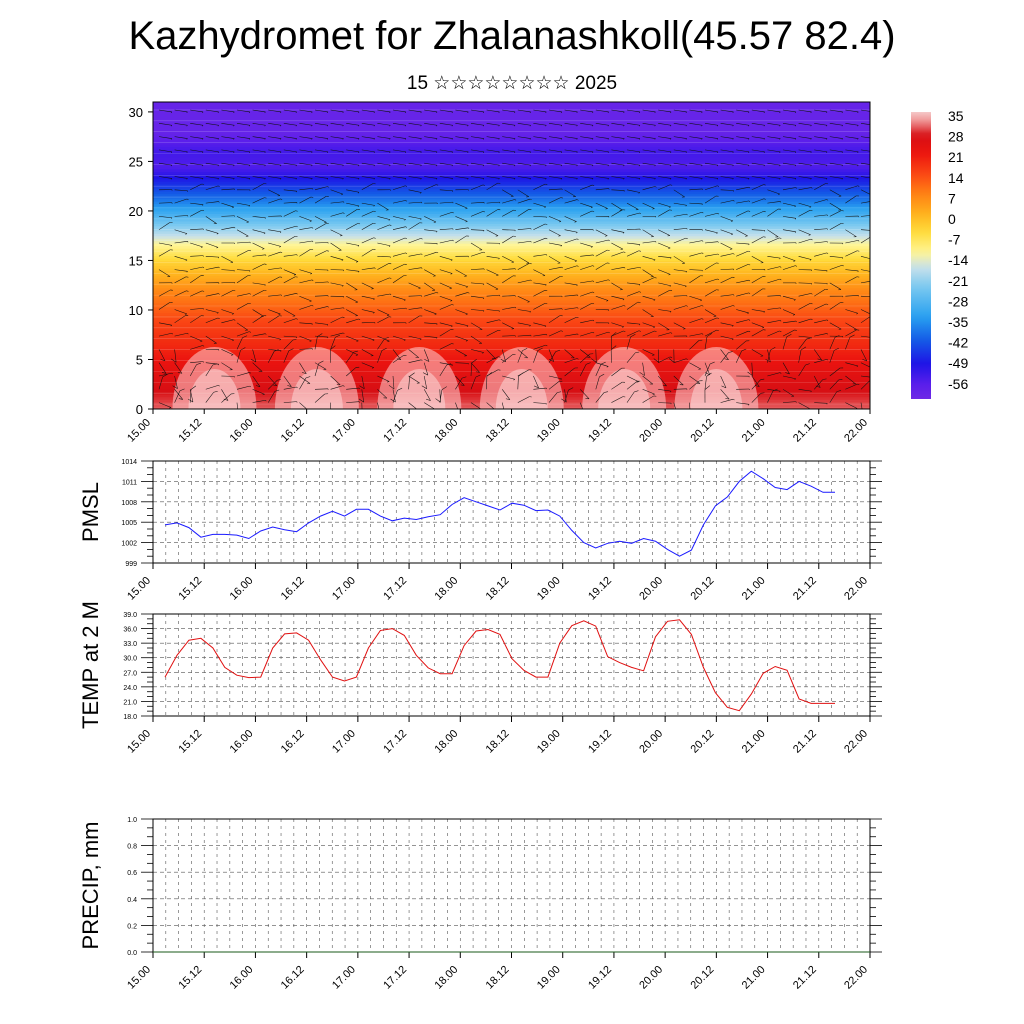 Image resolution: width=1024 pixels, height=1024 pixels. What do you see at coordinates (130, 630) in the screenshot?
I see `y-tick-label: 36.0` at bounding box center [130, 630].